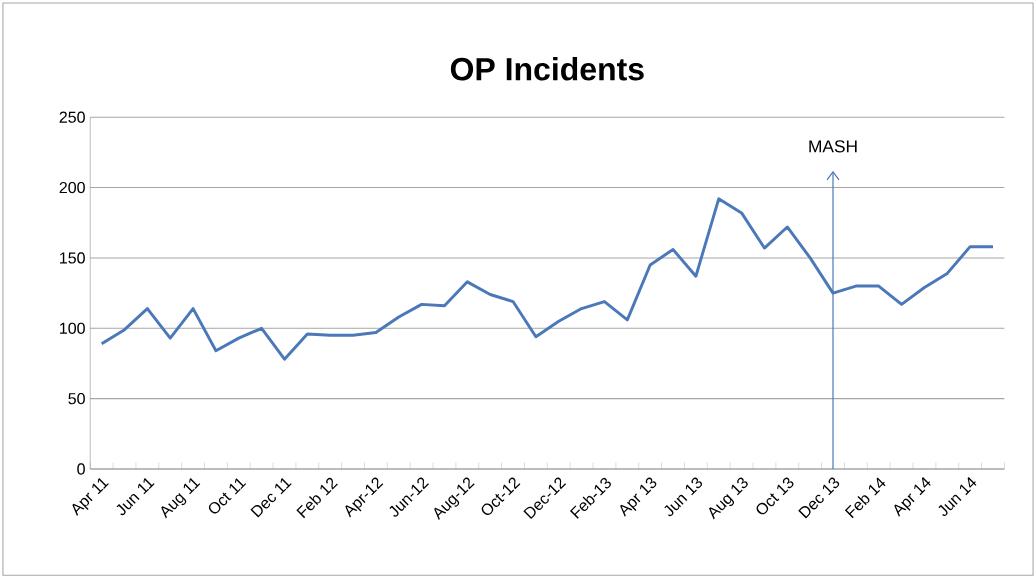 The image size is (1036, 578). Describe the element at coordinates (72, 328) in the screenshot. I see `y-tick-label: 100` at that location.